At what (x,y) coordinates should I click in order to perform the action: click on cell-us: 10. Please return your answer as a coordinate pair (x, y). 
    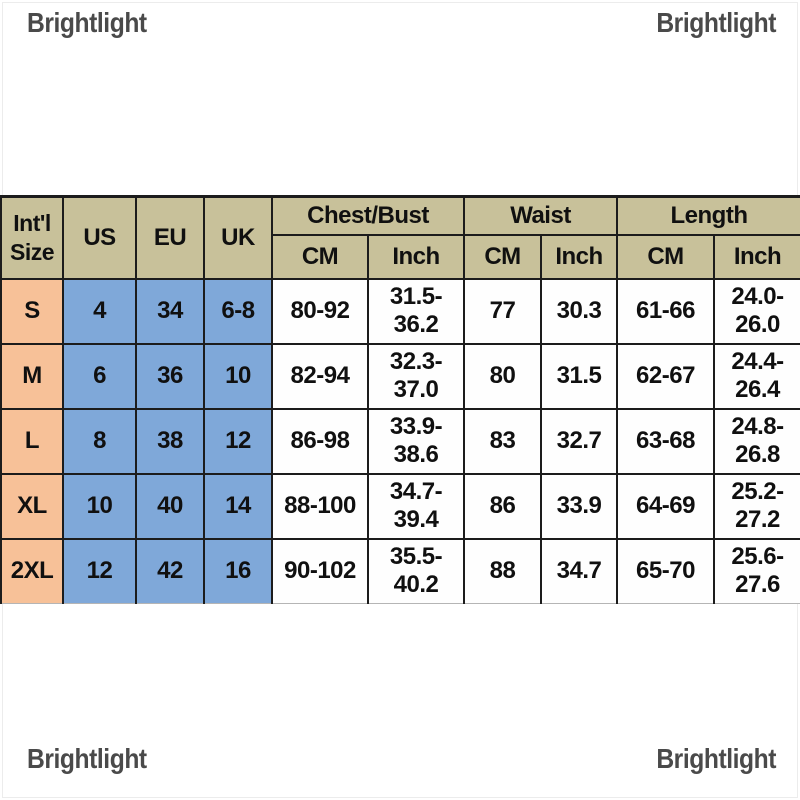
    Looking at the image, I should click on (99, 506).